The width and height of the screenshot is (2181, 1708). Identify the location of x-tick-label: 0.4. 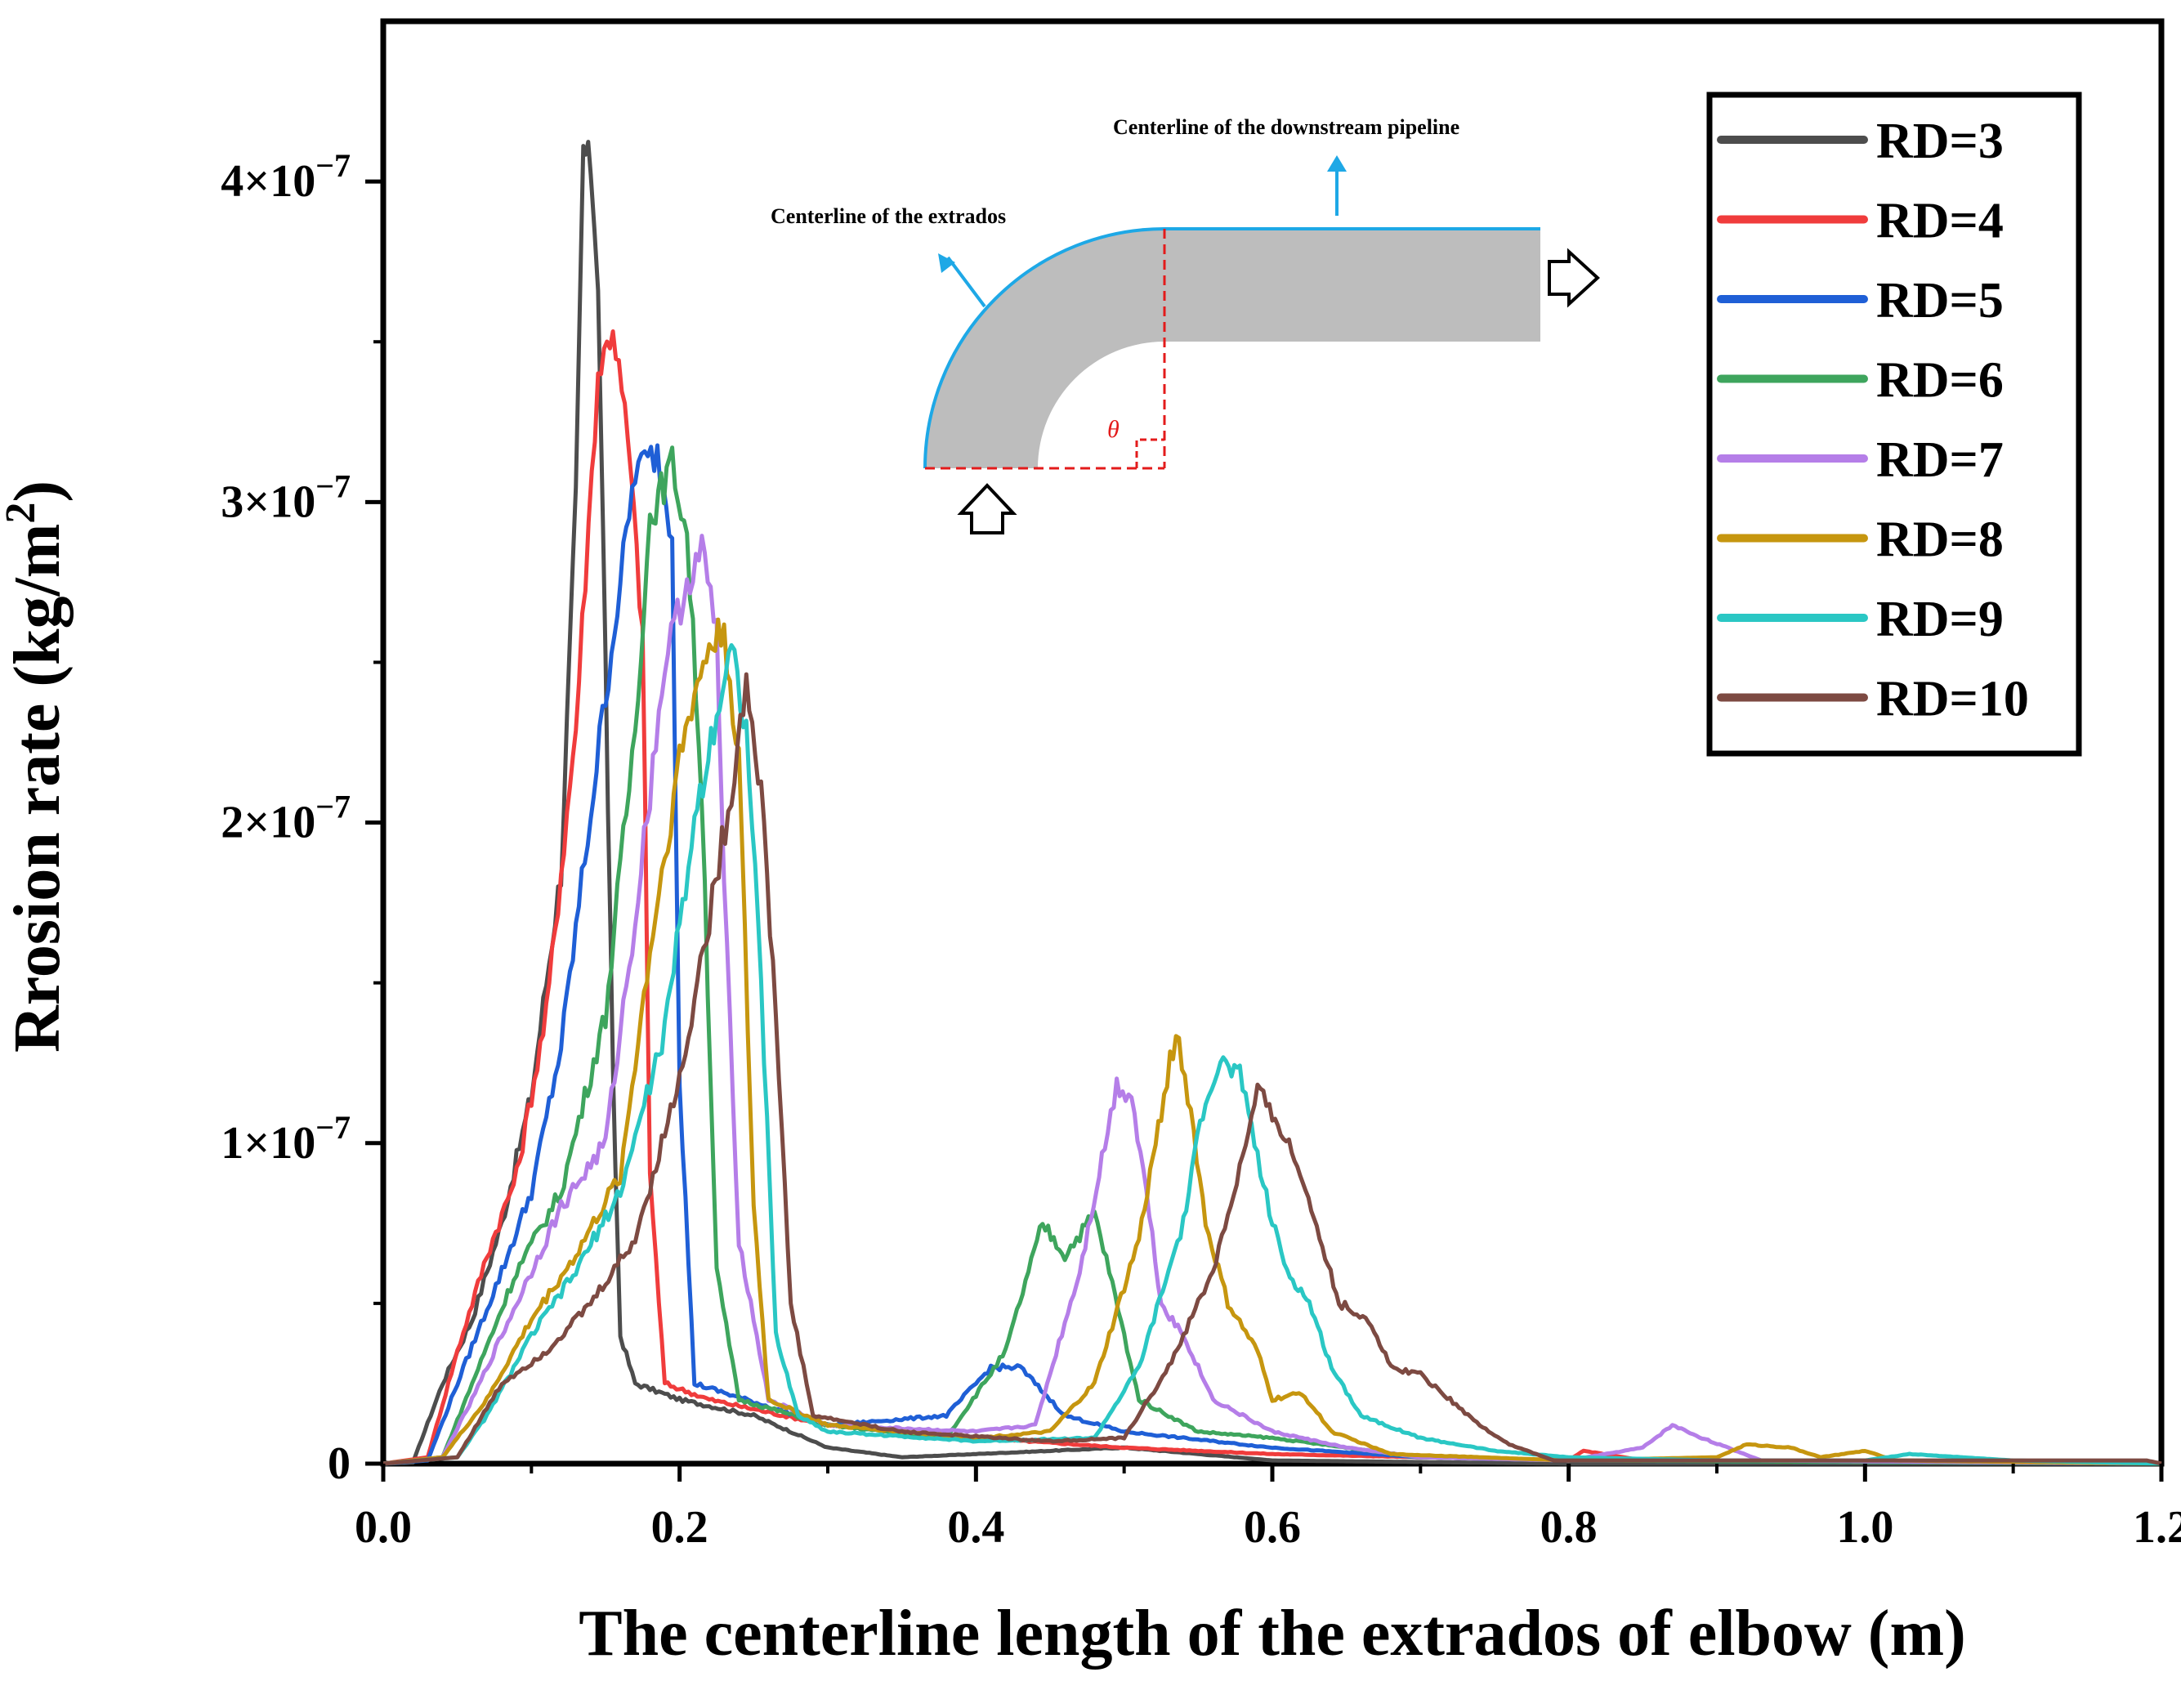
(975, 1527).